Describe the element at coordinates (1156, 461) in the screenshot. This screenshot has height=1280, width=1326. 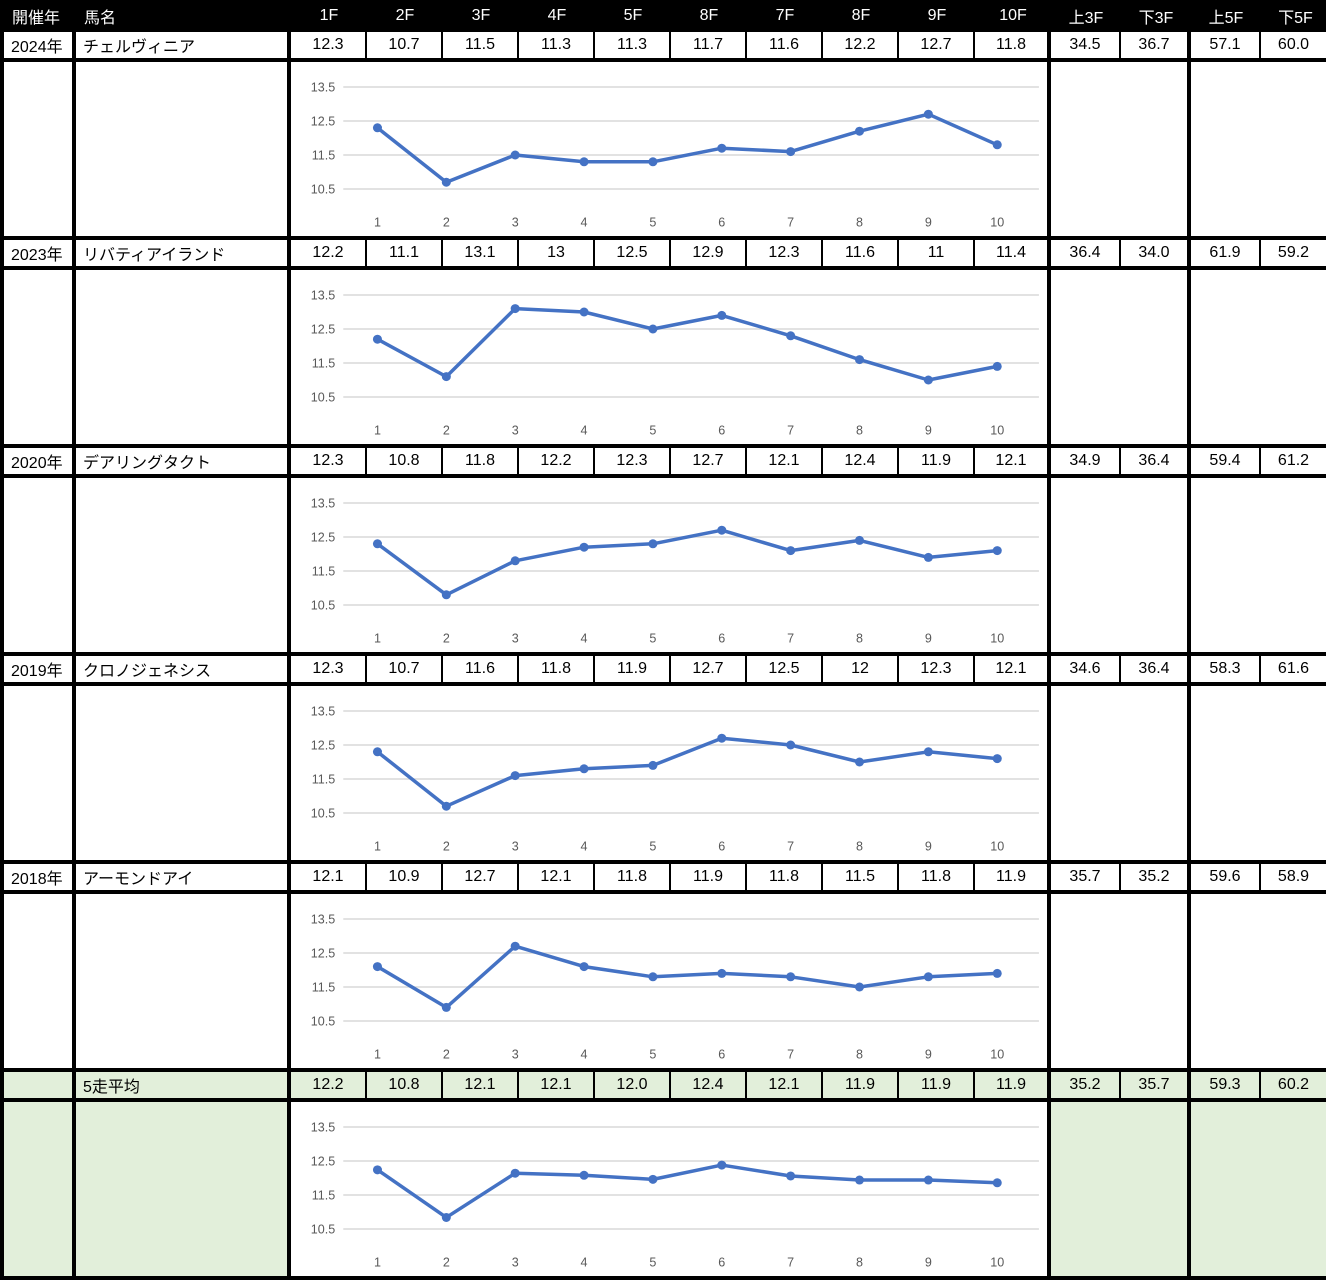
I see `summary-cell: 36.4` at that location.